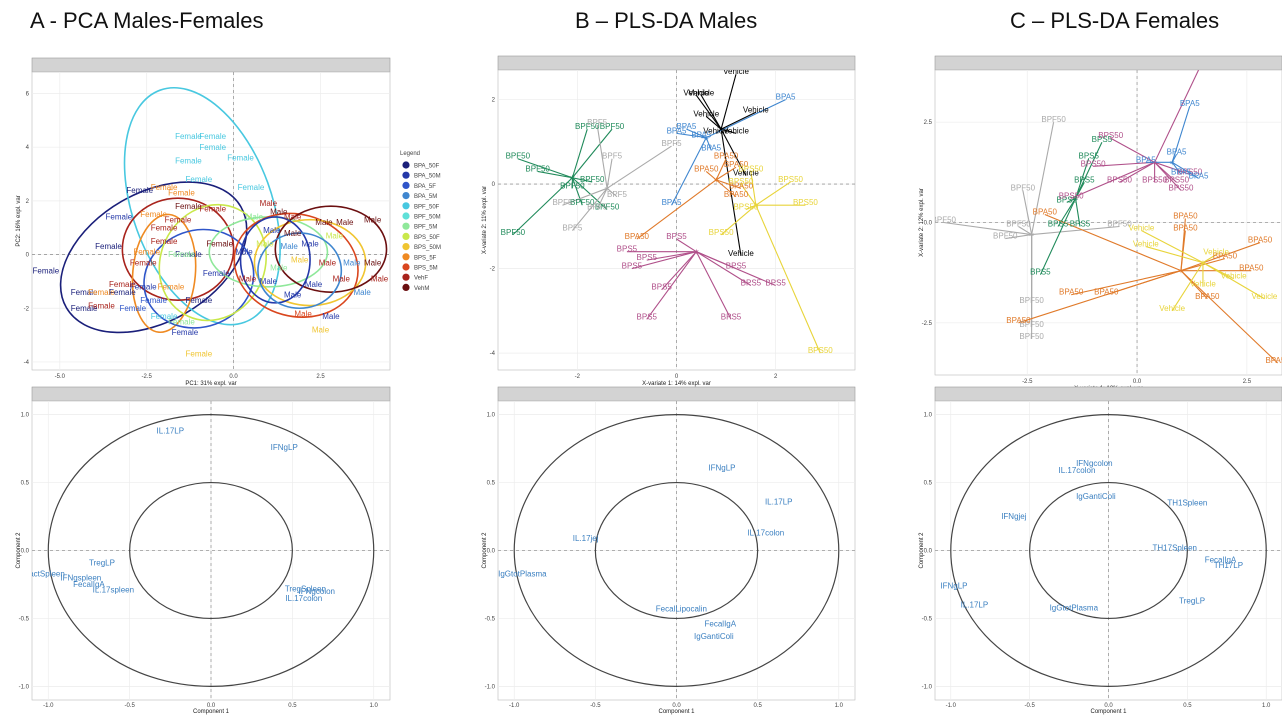 This screenshot has height=715, width=1282. What do you see at coordinates (1247, 382) in the screenshot?
I see `x-tick-label: 2.5` at bounding box center [1247, 382].